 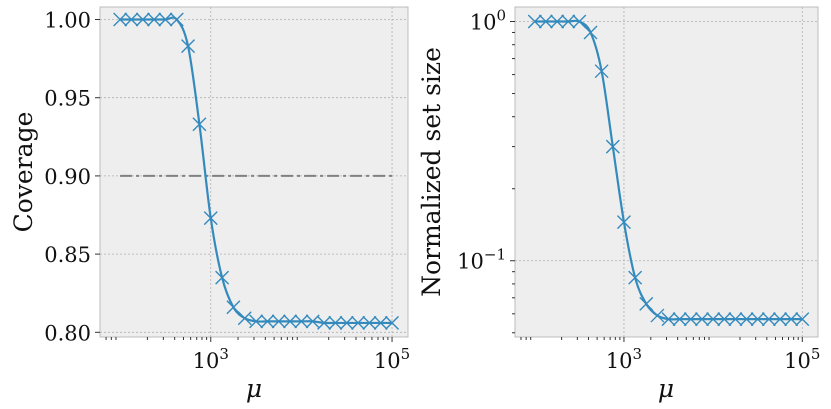 What do you see at coordinates (481, 260) in the screenshot?
I see `ytick-label-0: 10⁻¹` at bounding box center [481, 260].